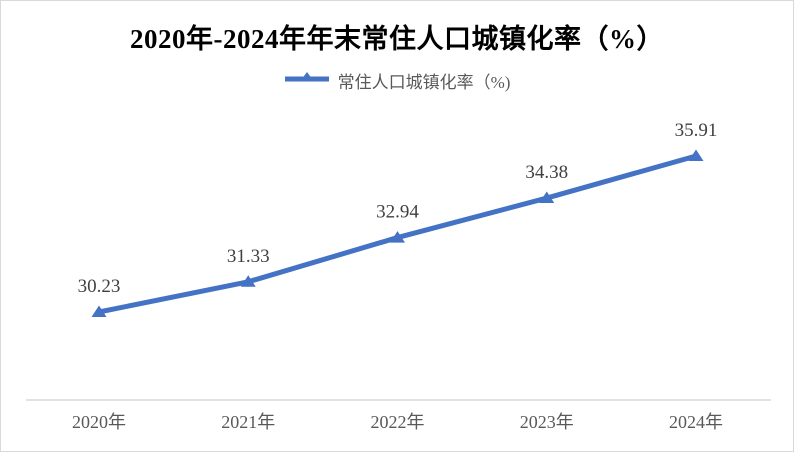 The image size is (794, 452). I want to click on chart-title: 2020年-2024年年末常住人口城镇化率（%）, so click(397, 39).